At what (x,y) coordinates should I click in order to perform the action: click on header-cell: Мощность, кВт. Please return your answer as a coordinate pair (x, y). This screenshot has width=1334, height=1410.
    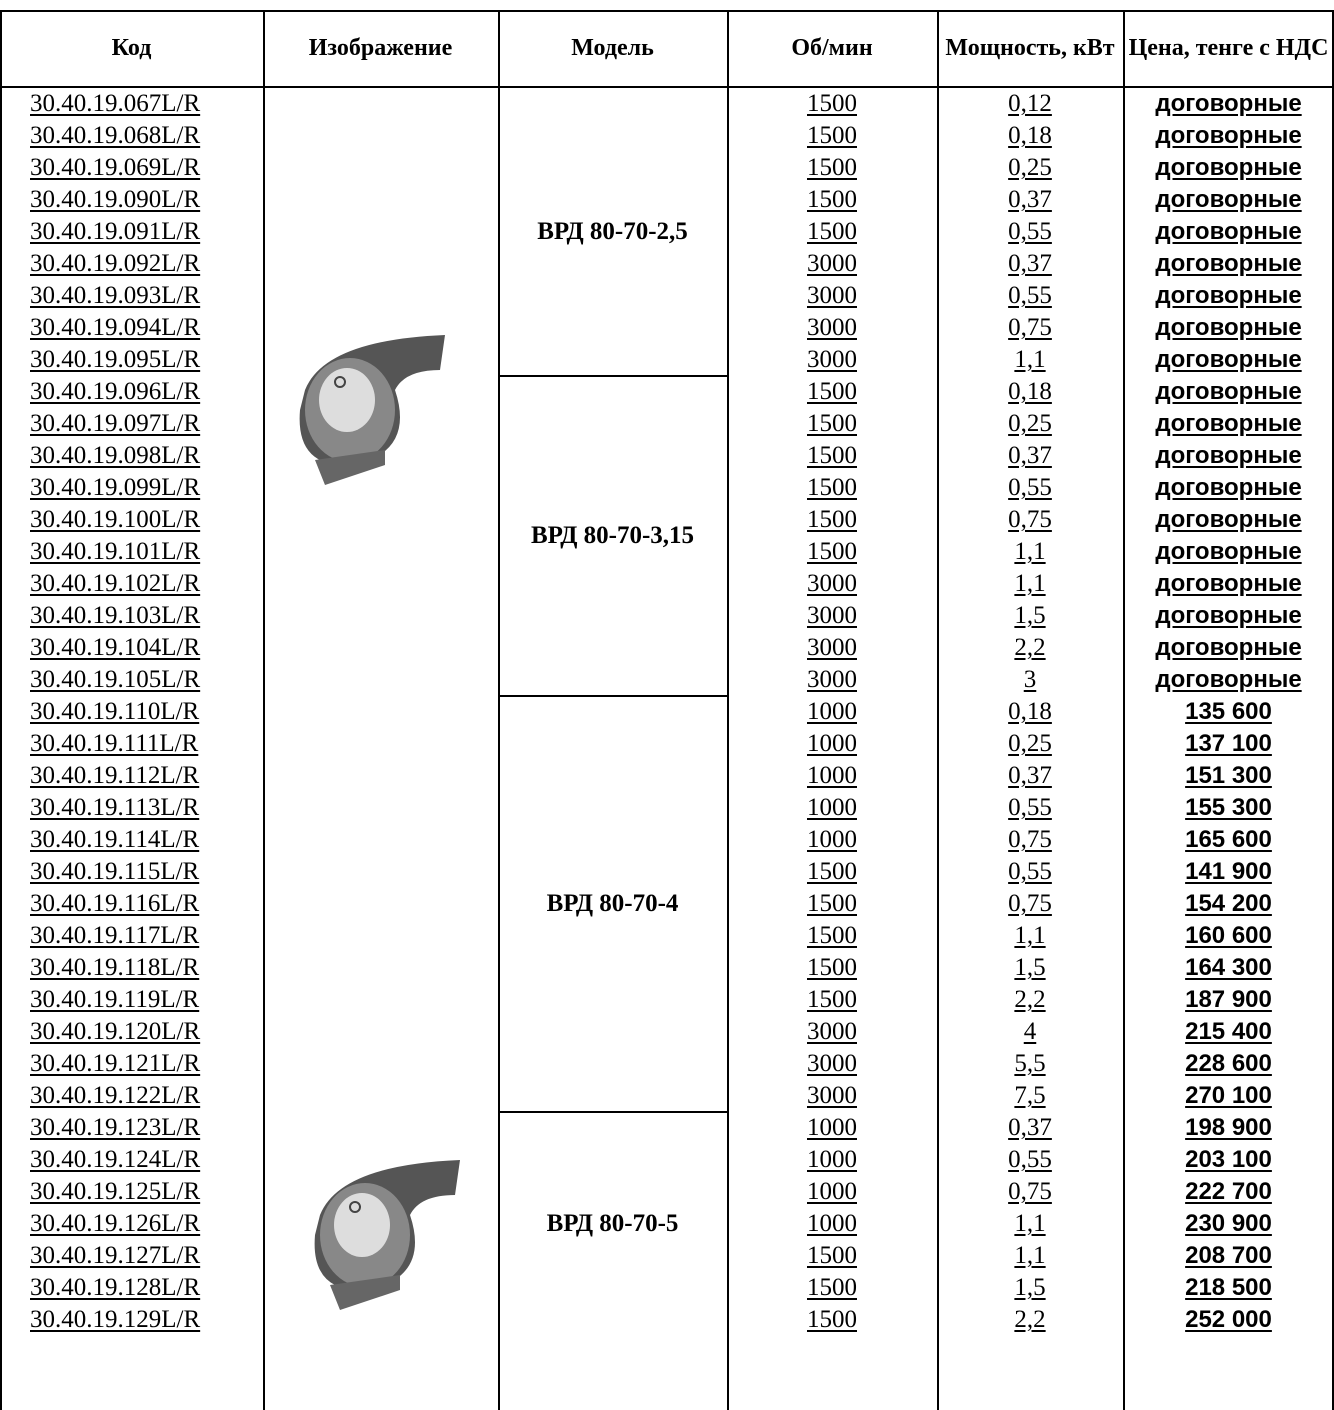
    Looking at the image, I should click on (1030, 48).